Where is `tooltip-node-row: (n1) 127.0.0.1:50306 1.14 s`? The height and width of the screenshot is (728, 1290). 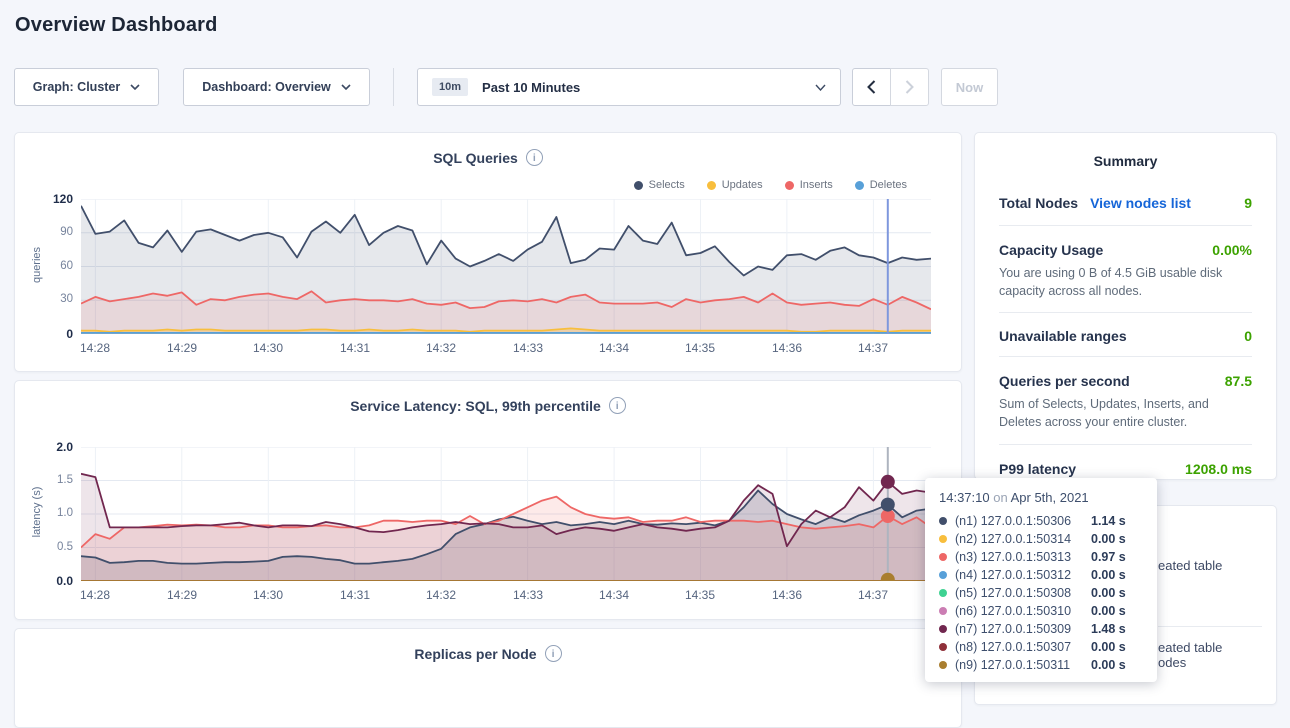 tooltip-node-row: (n1) 127.0.0.1:50306 1.14 s is located at coordinates (1041, 521).